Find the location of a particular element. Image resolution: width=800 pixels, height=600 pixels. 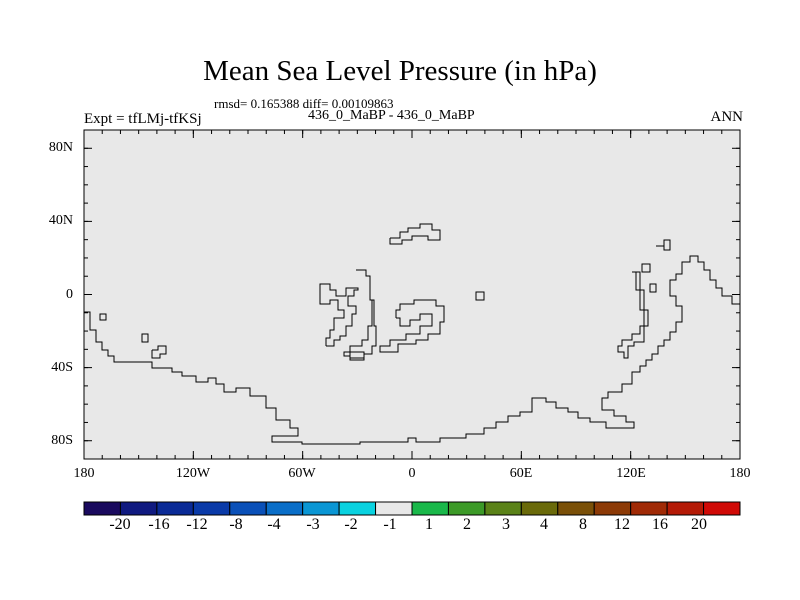

colorbar-label: 4 is located at coordinates (544, 524).